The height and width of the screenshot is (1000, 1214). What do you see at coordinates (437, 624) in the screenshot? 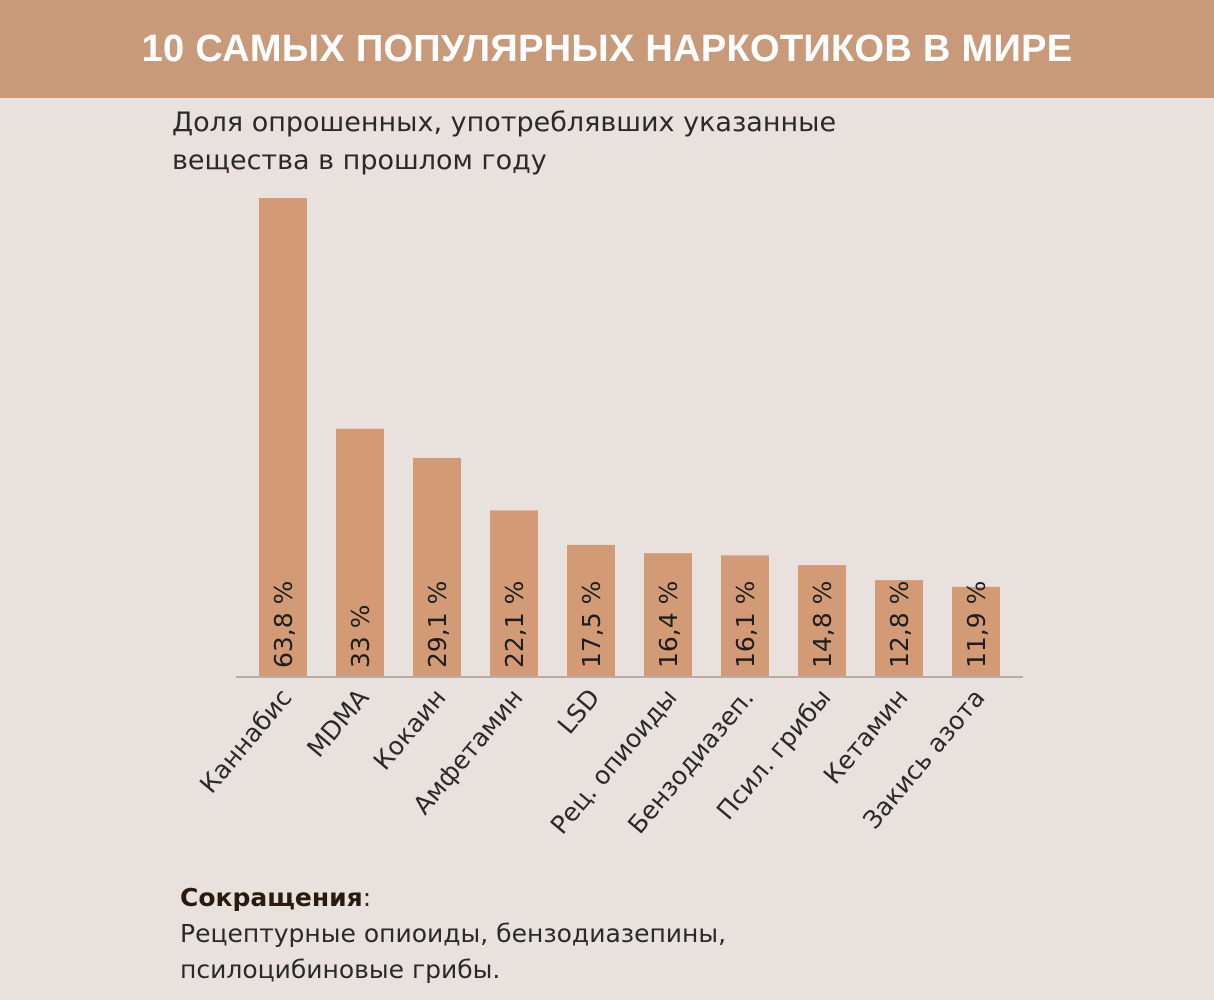
I see `data-label: 29,1 %` at bounding box center [437, 624].